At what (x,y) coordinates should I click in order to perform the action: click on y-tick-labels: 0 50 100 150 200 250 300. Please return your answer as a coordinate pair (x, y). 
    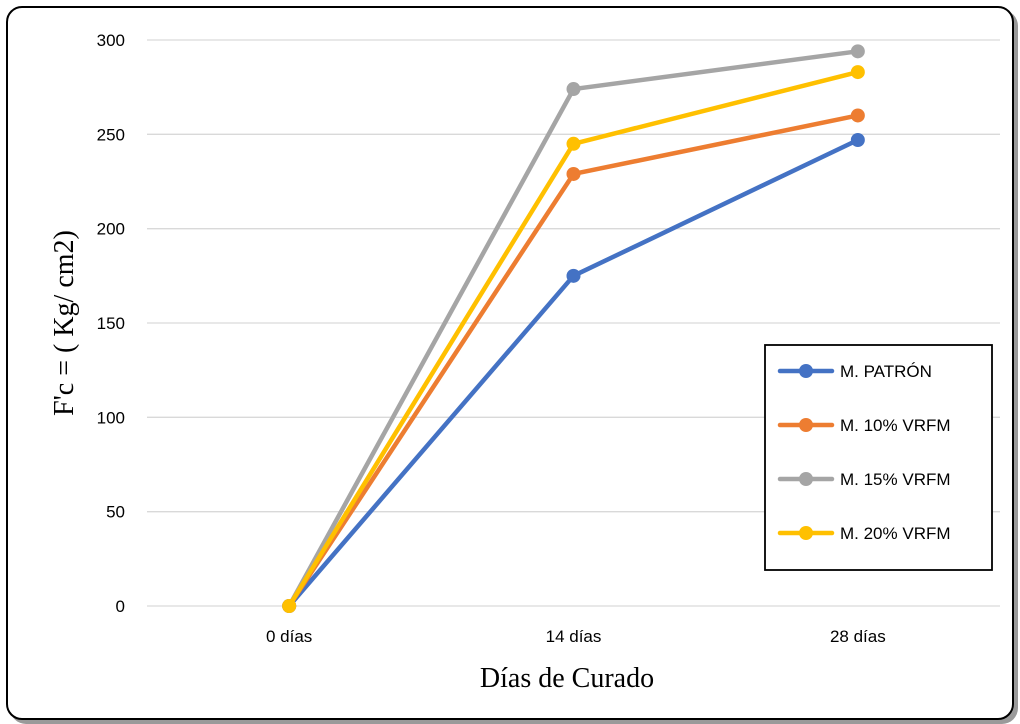
    Looking at the image, I should click on (111, 323).